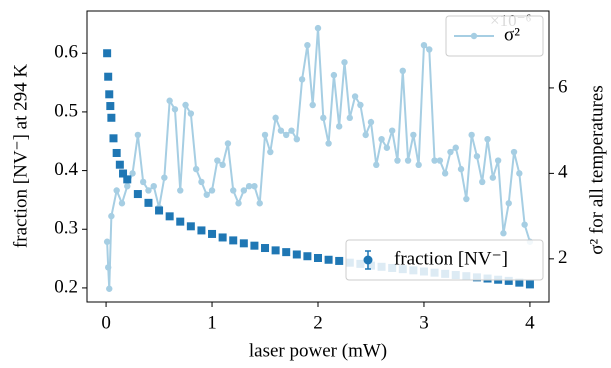 Image resolution: width=611 pixels, height=368 pixels. Describe the element at coordinates (66, 169) in the screenshot. I see `y-tick-label: 0.4` at that location.